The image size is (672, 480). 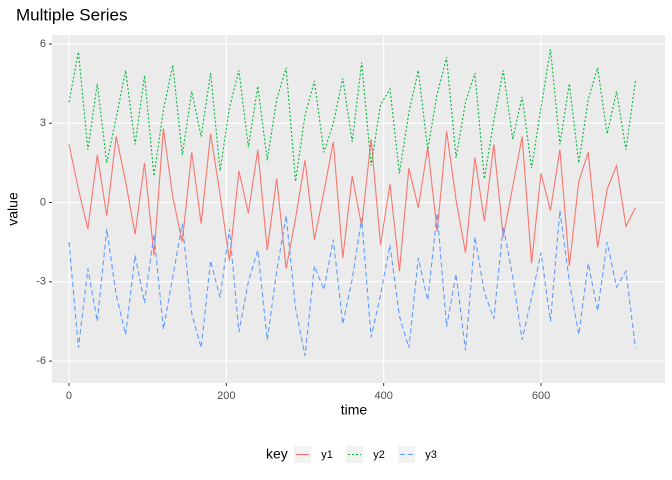 I want to click on y-tick-label: 6, so click(x=43, y=44).